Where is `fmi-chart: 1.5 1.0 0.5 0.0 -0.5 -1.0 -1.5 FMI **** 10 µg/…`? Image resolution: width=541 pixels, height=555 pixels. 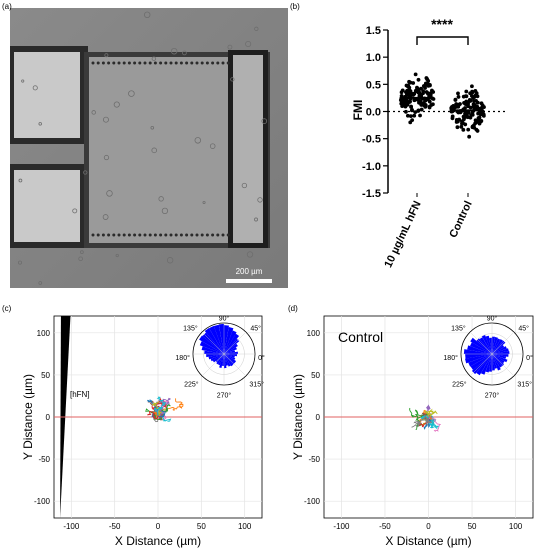
fmi-chart: 1.5 1.0 0.5 0.0 -0.5 -1.0 -1.5 FMI **** 10 µg/… is located at coordinates (428, 143).